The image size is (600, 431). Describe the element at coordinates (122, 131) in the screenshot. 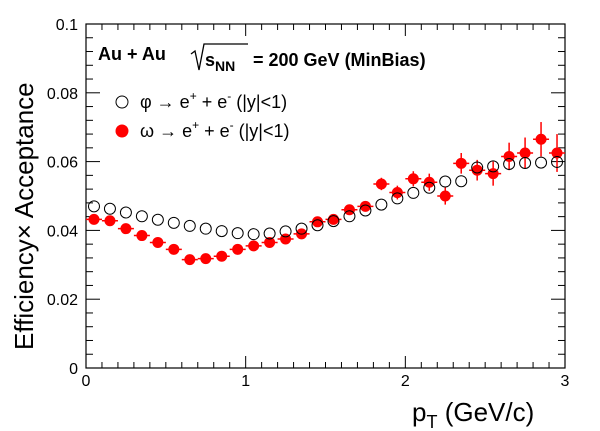

I see `legend-marker-omega` at that location.